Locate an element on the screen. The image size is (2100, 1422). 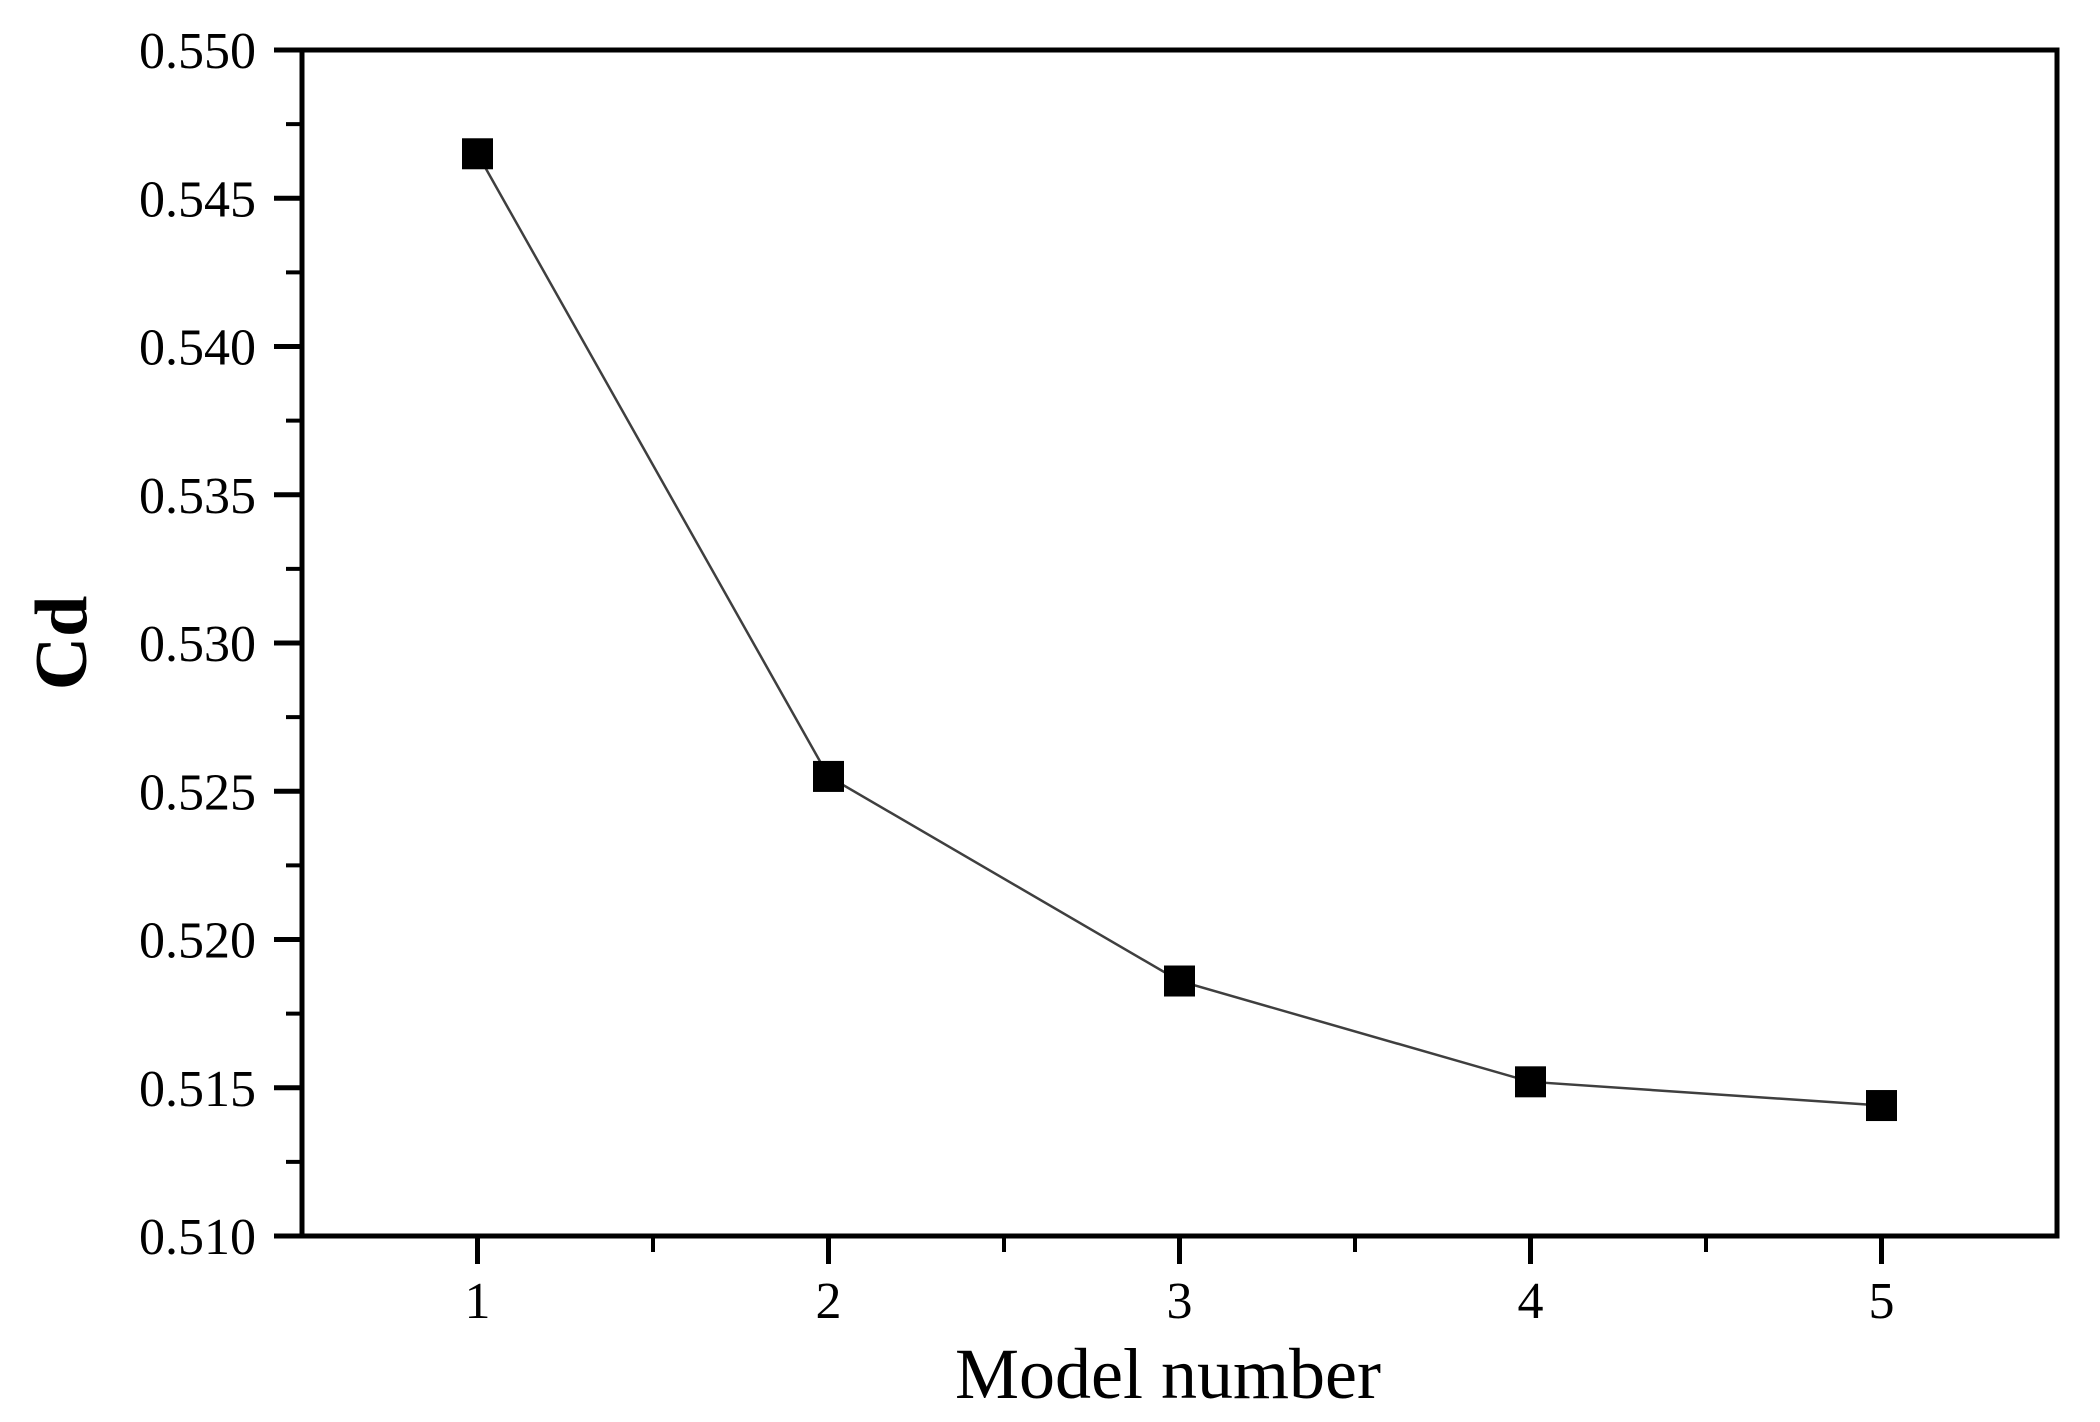
x-tick-label: 1 is located at coordinates (478, 1301).